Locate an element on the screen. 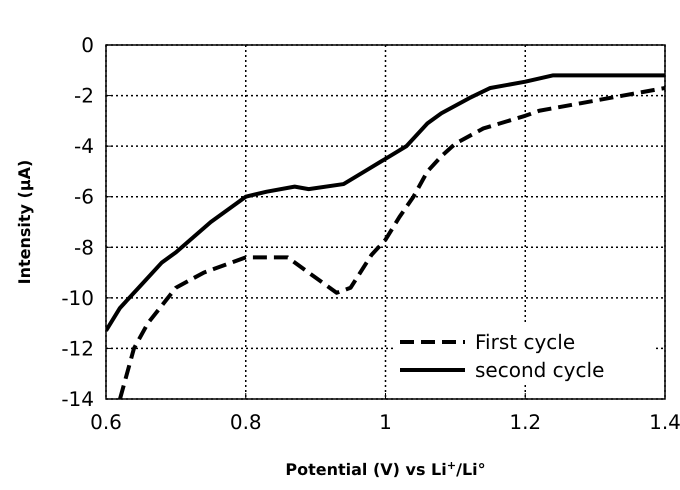 This screenshot has width=680, height=490. legend-label: First cycle is located at coordinates (525, 342).